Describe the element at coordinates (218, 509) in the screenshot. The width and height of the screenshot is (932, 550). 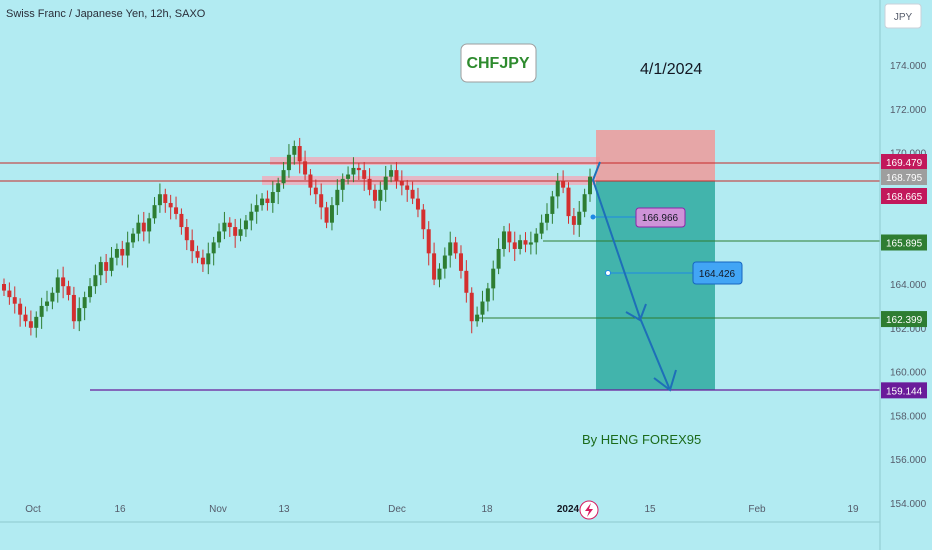
I see `time-tick-label: Nov` at that location.